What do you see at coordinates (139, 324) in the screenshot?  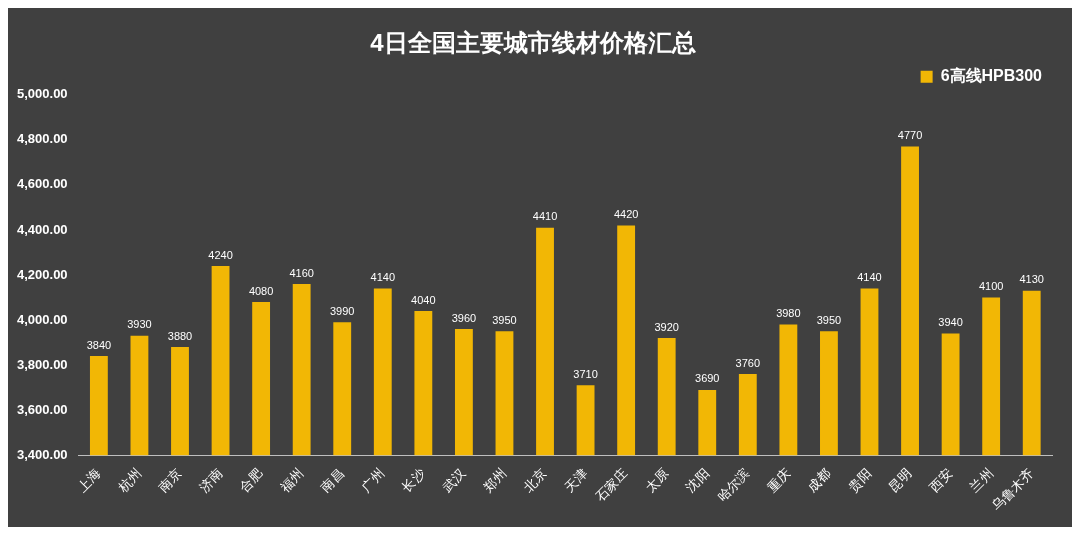 I see `data-label: 3930` at bounding box center [139, 324].